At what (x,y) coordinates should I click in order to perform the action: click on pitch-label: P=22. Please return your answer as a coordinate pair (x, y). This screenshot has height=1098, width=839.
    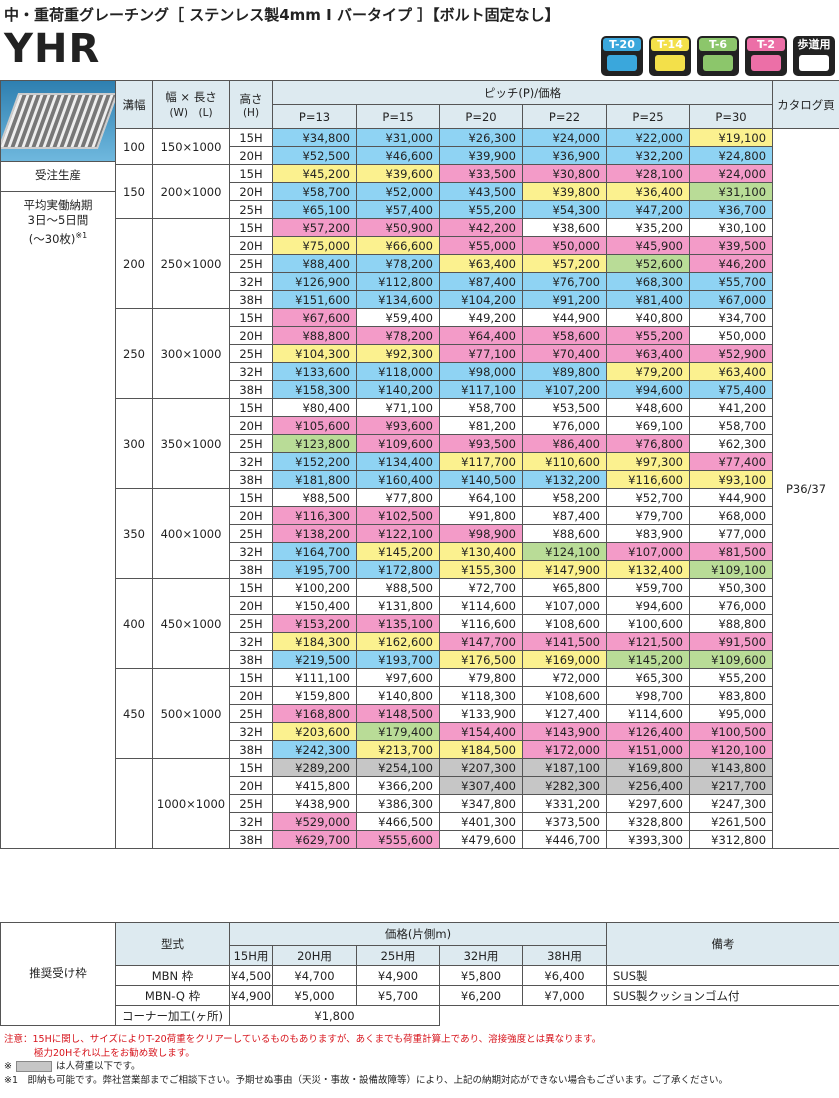
    Looking at the image, I should click on (564, 116).